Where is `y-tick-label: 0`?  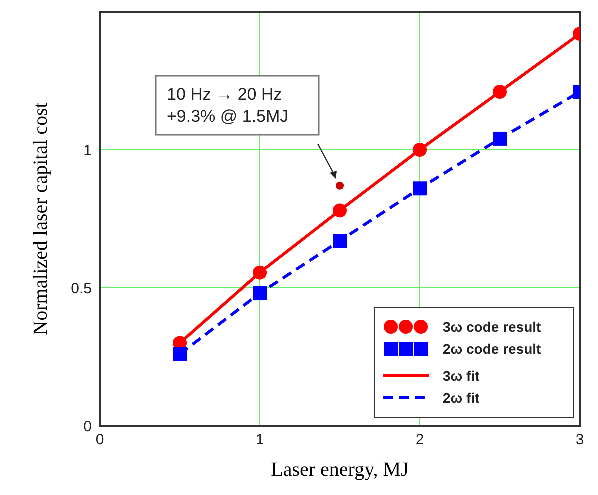 y-tick-label: 0 is located at coordinates (88, 427).